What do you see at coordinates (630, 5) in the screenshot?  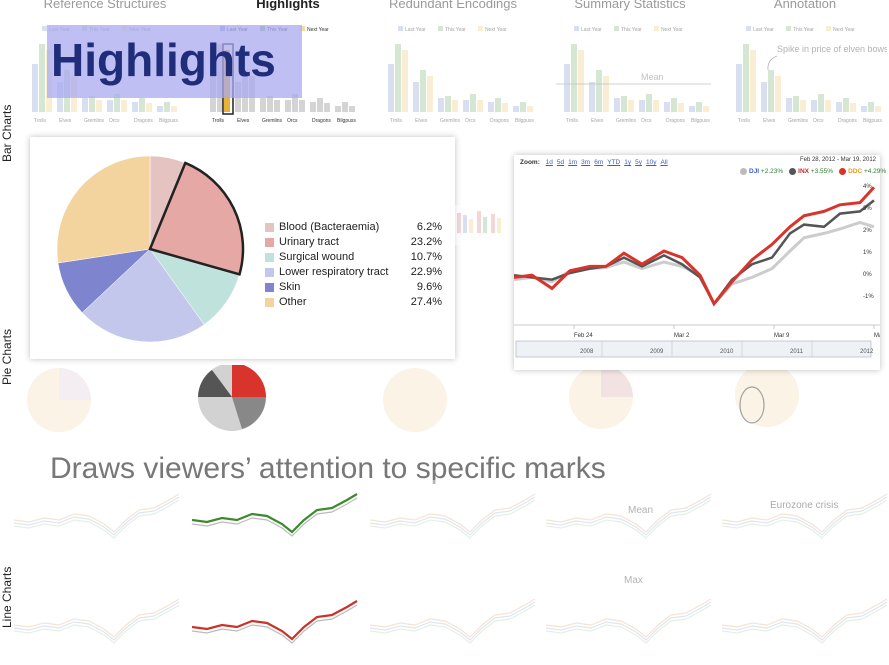 I see `column-header-summary: Summary Statistics` at bounding box center [630, 5].